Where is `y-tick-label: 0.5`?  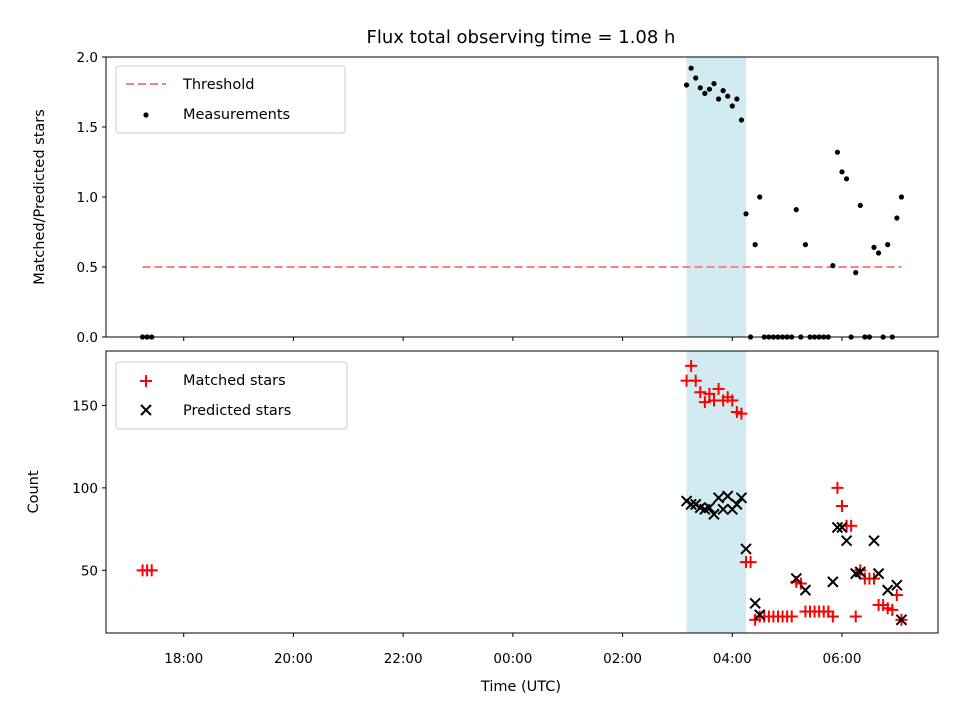
y-tick-label: 0.5 is located at coordinates (87, 268).